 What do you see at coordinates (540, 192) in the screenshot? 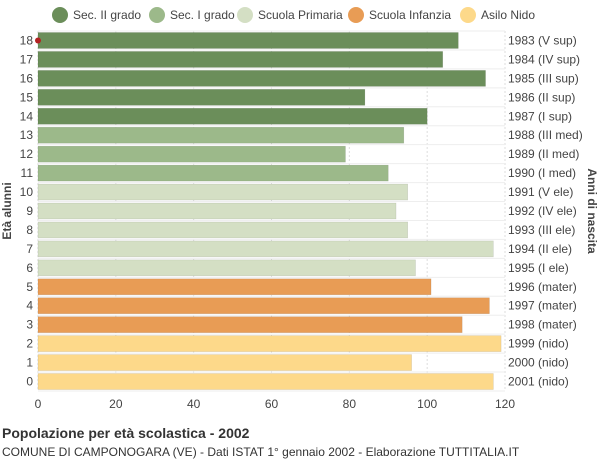
I see `birth-year-label: 1991 (V ele)` at bounding box center [540, 192].